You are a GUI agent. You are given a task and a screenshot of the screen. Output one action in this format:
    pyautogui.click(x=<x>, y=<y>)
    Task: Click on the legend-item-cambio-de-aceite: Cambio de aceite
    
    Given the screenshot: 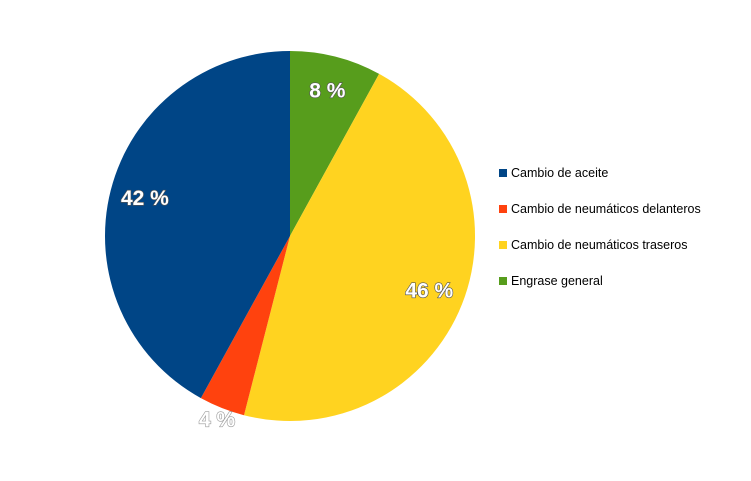 What is the action you would take?
    pyautogui.click(x=553, y=173)
    